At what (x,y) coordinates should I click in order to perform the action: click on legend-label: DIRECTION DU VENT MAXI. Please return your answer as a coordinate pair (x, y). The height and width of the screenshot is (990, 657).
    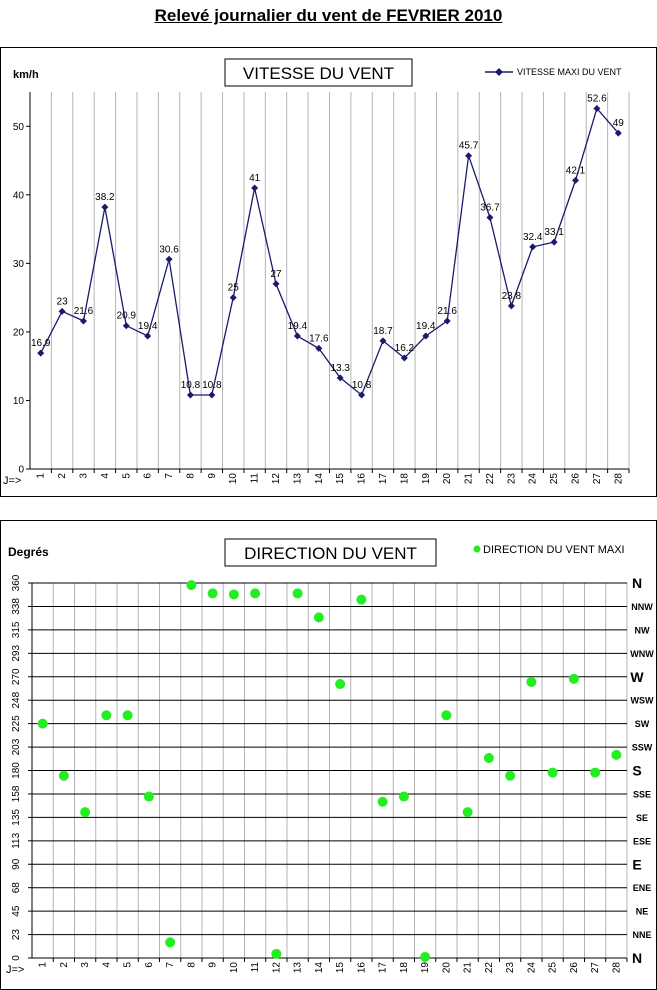
    Looking at the image, I should click on (554, 550).